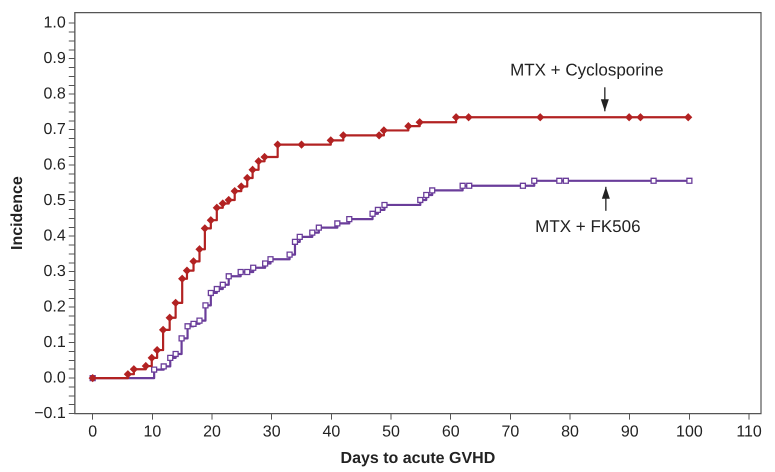 The height and width of the screenshot is (472, 775). What do you see at coordinates (152, 432) in the screenshot?
I see `x-tick-label: 10` at bounding box center [152, 432].